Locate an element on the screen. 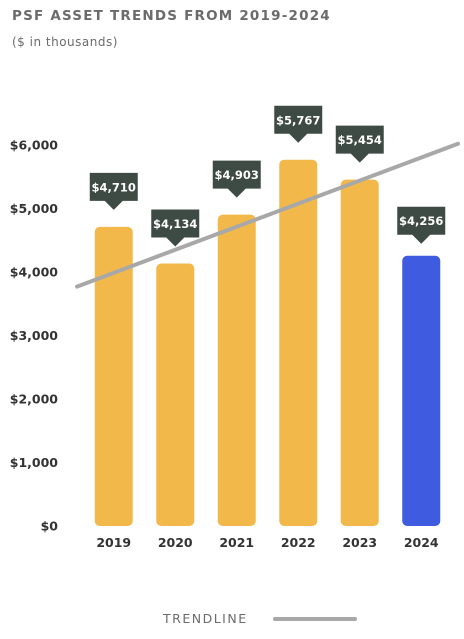 The image size is (464, 639). chart-subtitle: ($ in thousands) is located at coordinates (65, 42).